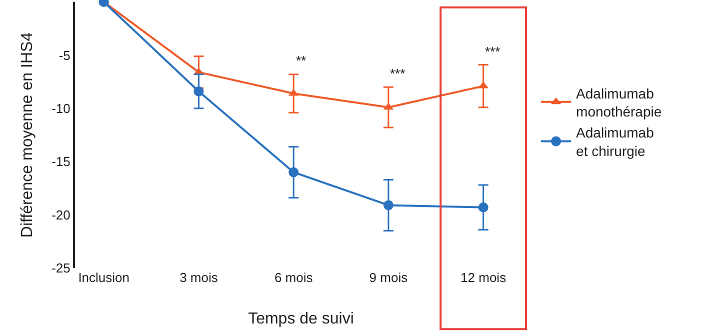 The height and width of the screenshot is (336, 702). I want to click on x-tick-label: 9 mois, so click(388, 277).